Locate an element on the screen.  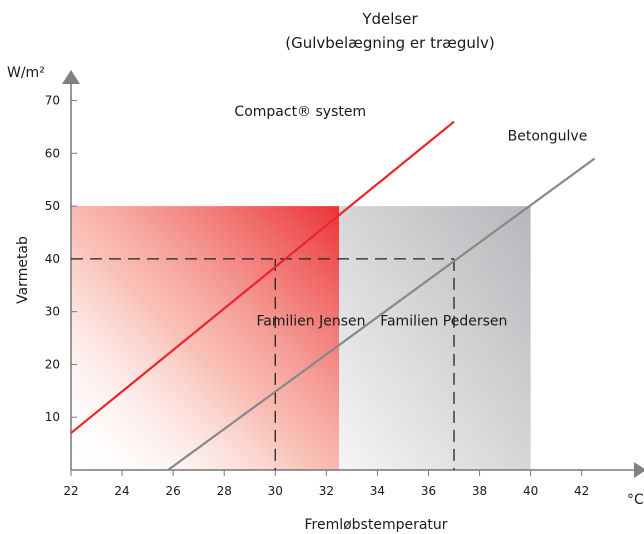
x-tick-label: 42 is located at coordinates (581, 491).